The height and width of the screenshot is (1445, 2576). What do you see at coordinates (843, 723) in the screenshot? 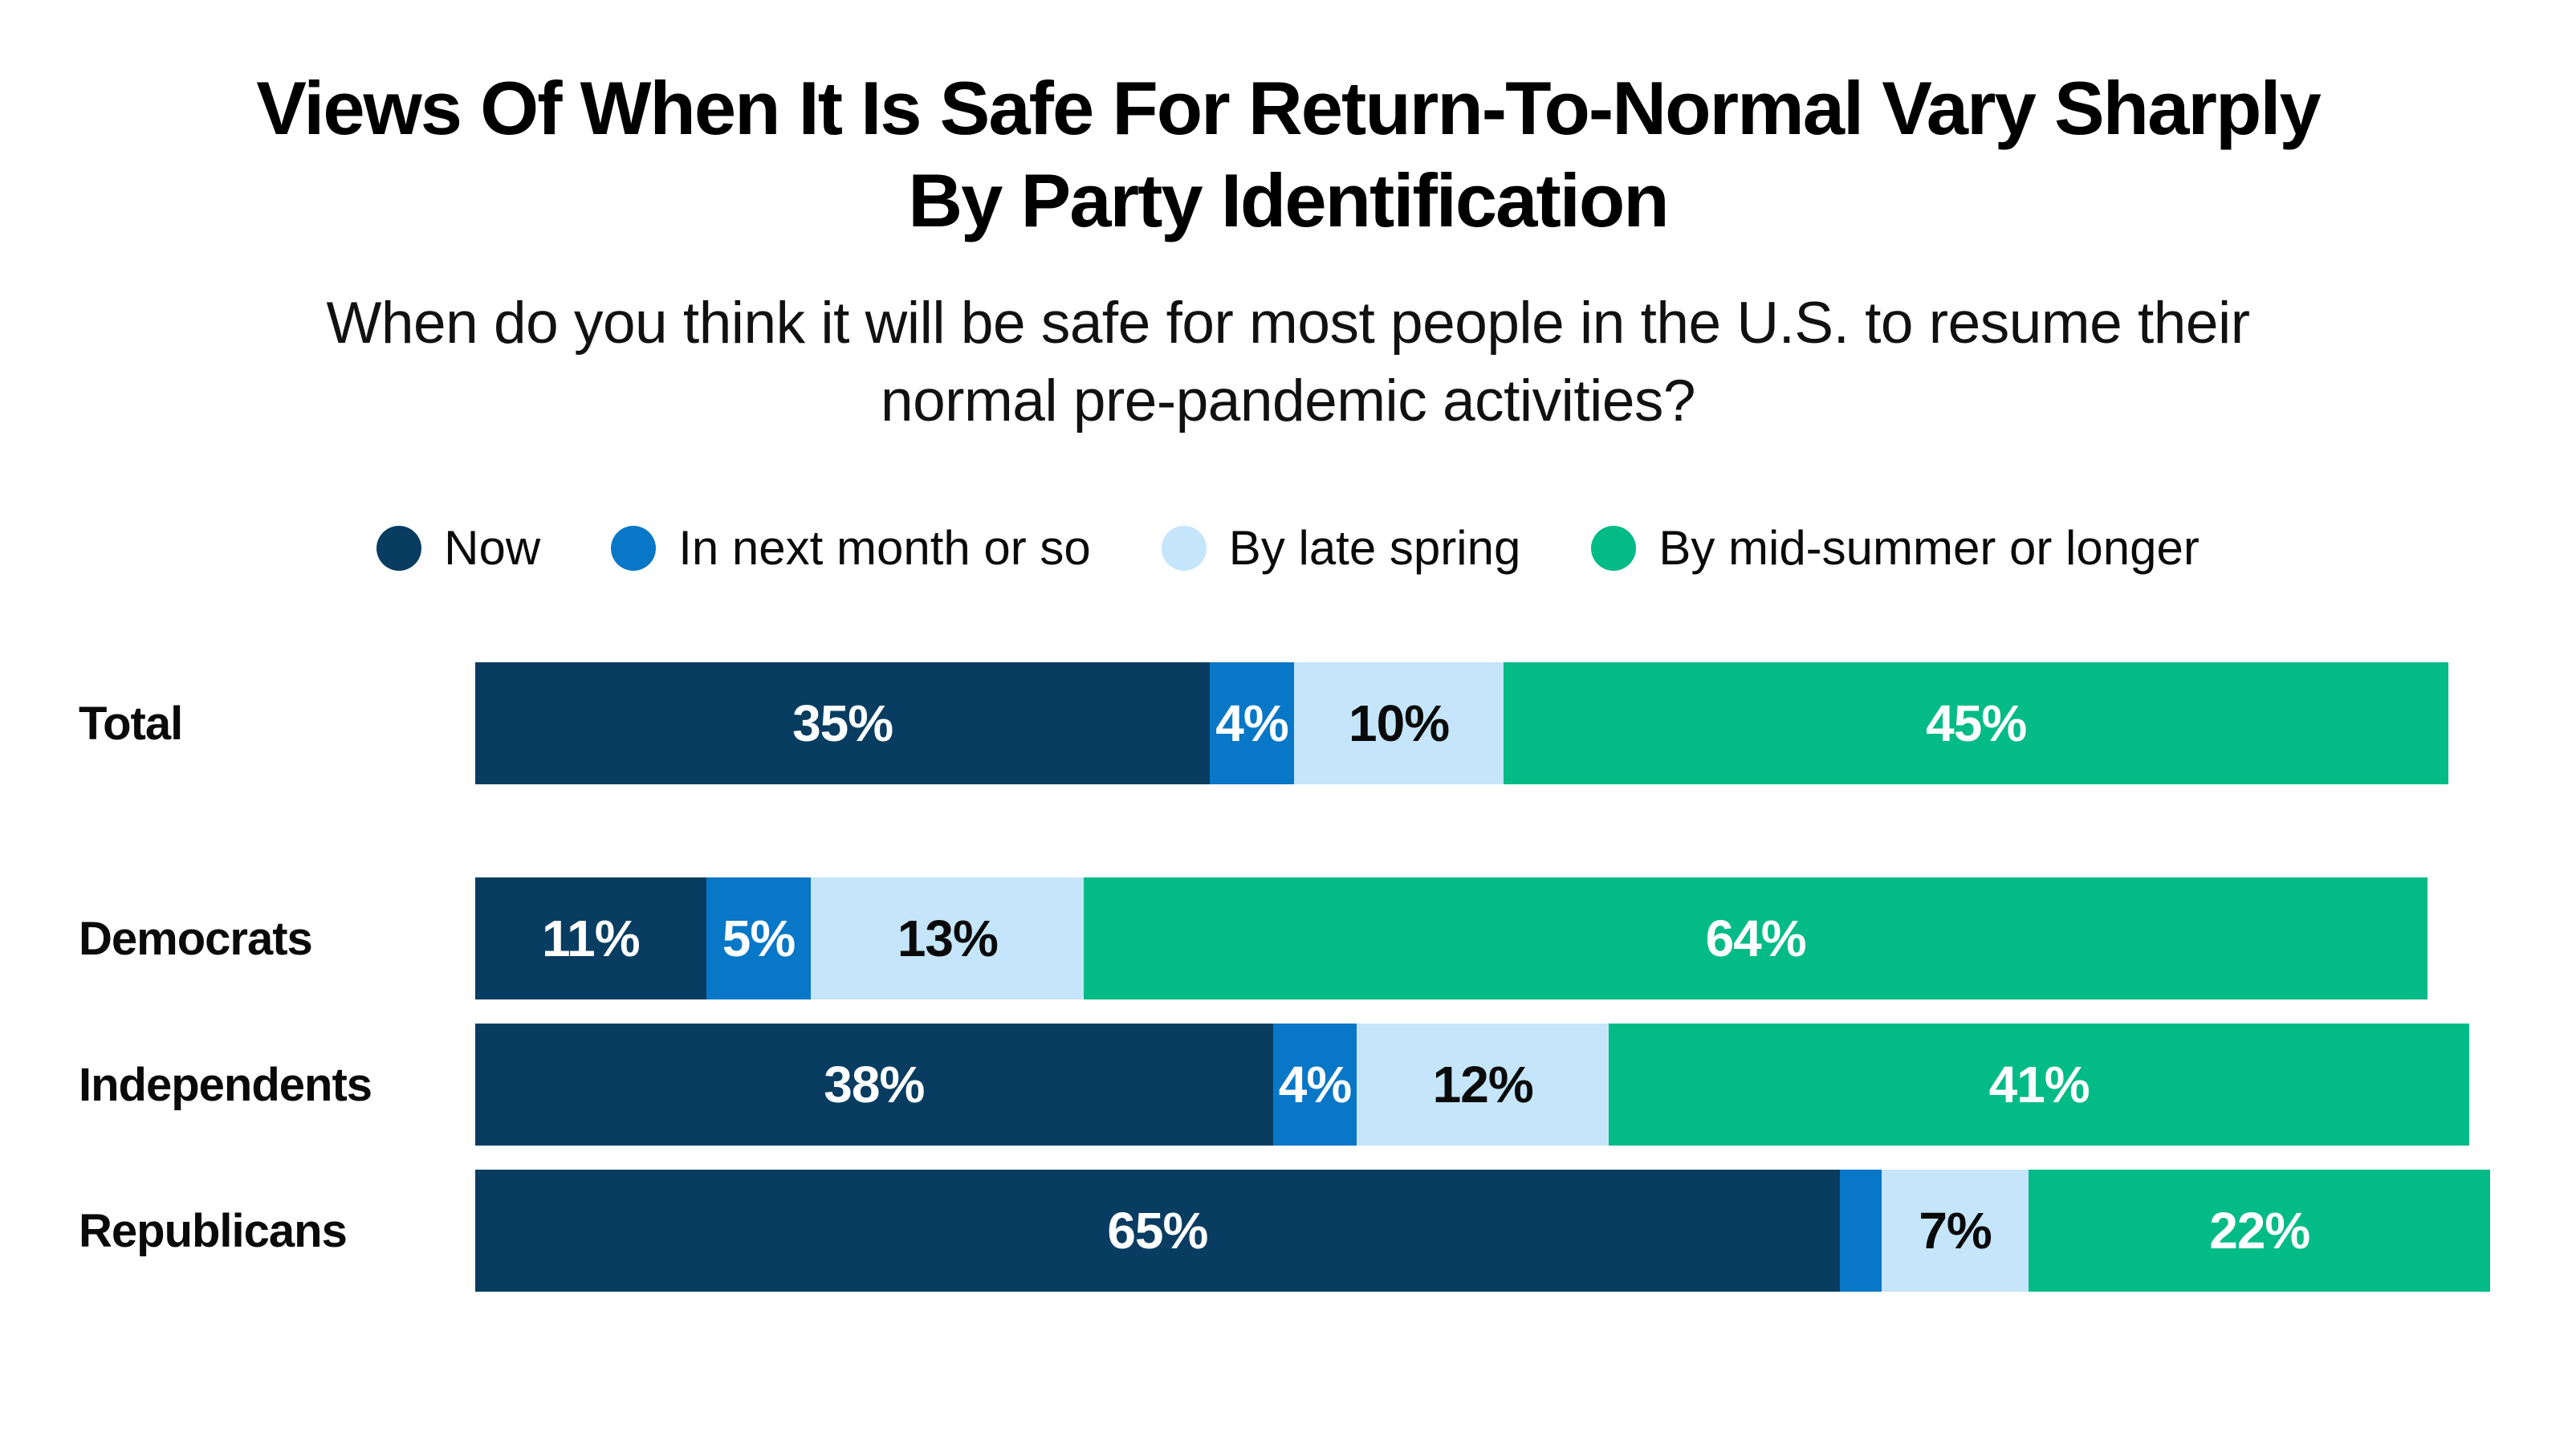
I see `bar-segment-total-now: 35%` at bounding box center [843, 723].